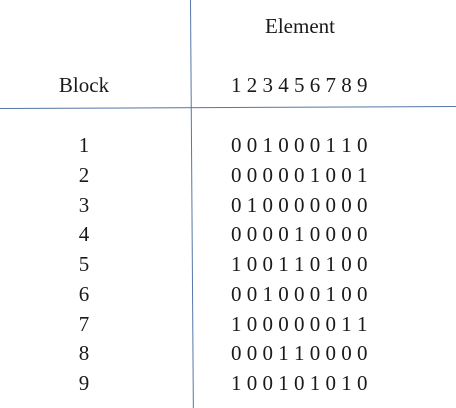 This screenshot has width=456, height=408. Describe the element at coordinates (84, 353) in the screenshot. I see `block-number: 8` at that location.